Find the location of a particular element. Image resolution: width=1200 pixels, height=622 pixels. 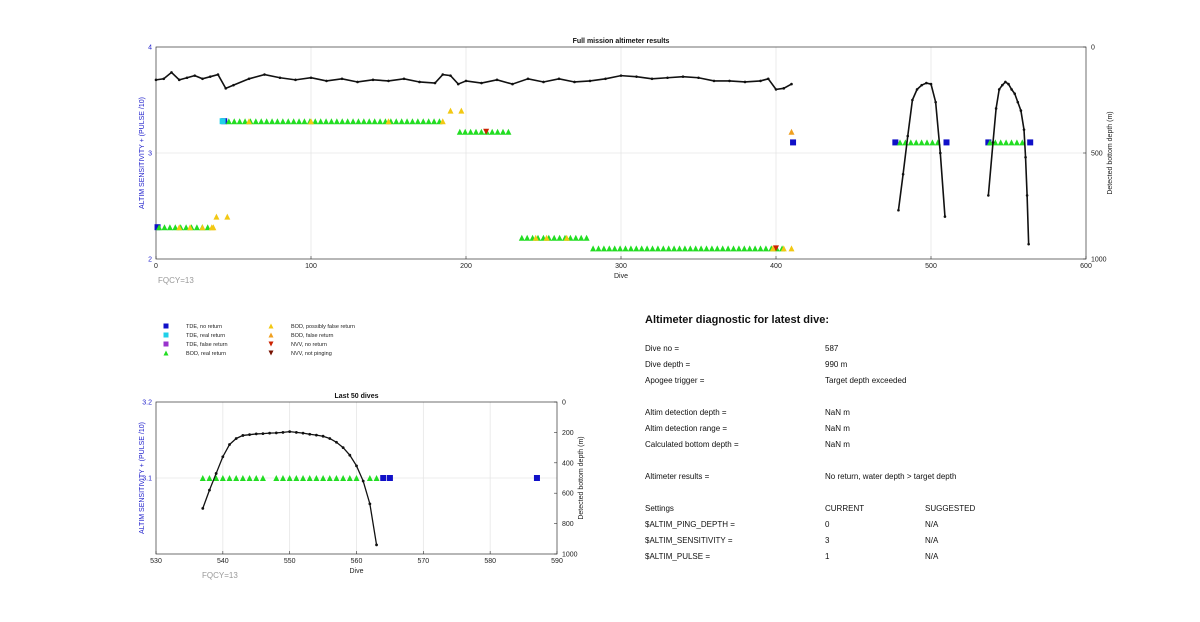

x-tick-label: 580 is located at coordinates (490, 561).